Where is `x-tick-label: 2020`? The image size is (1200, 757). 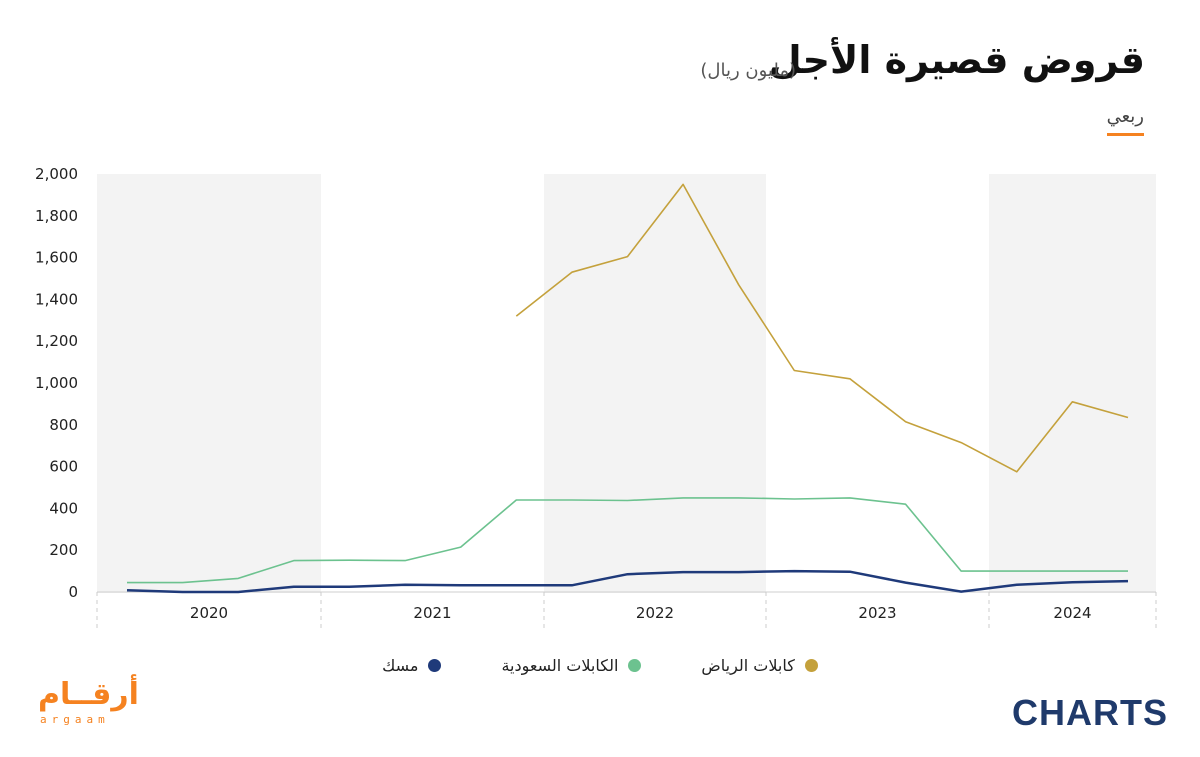
x-tick-label: 2020 is located at coordinates (209, 613).